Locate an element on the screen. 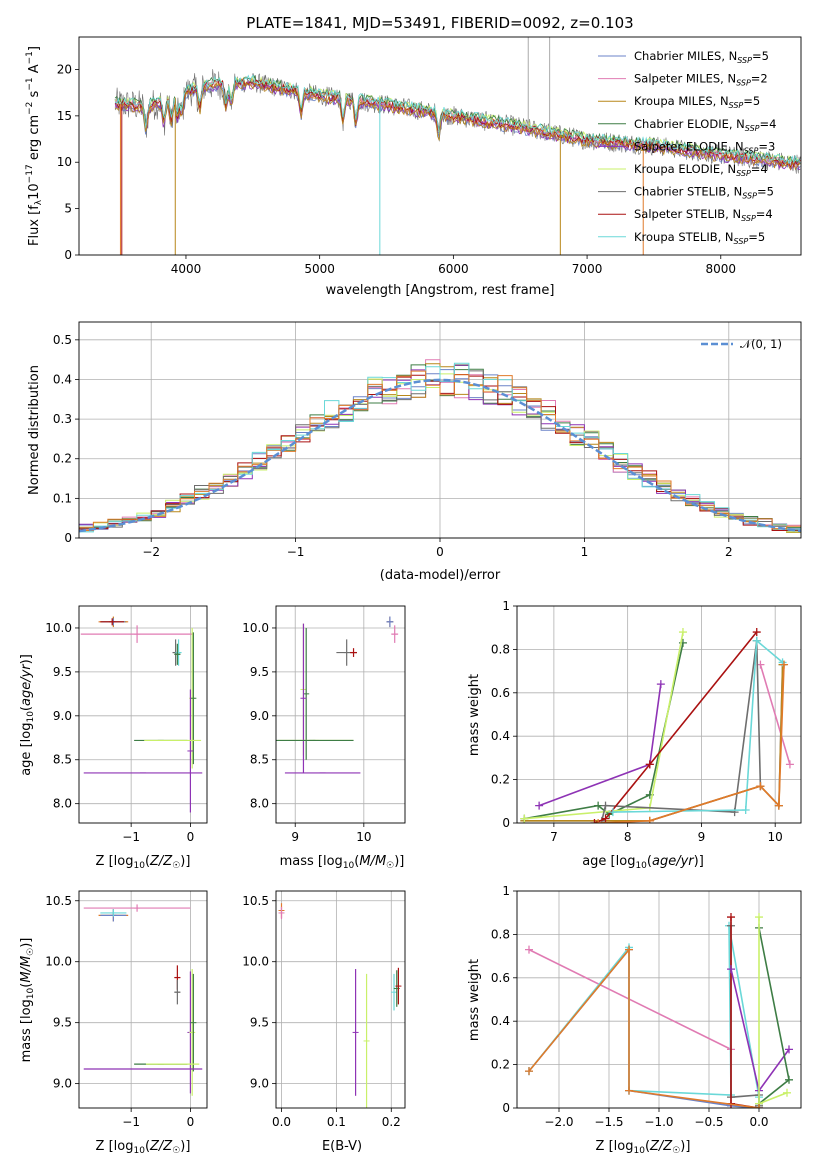  weight-vs-age-ytick-label: 0 is located at coordinates (506, 823).